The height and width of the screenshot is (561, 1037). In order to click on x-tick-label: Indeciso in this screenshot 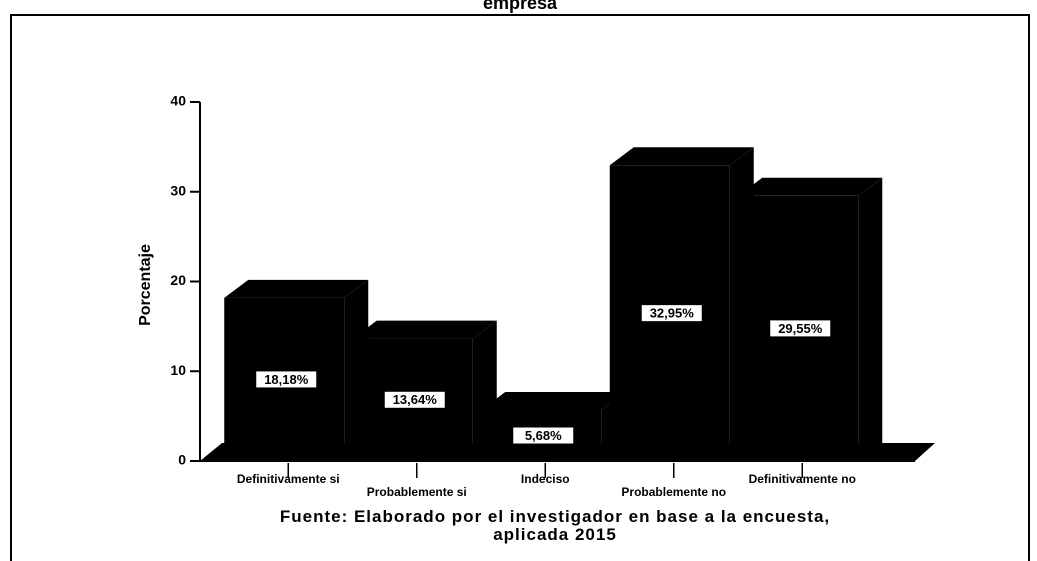, I will do `click(545, 479)`.